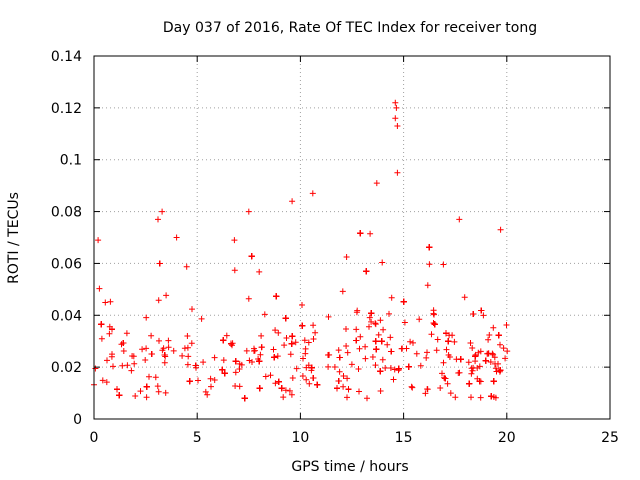 This screenshot has height=480, width=640. Describe the element at coordinates (610, 438) in the screenshot. I see `x-tick-label: 25` at that location.